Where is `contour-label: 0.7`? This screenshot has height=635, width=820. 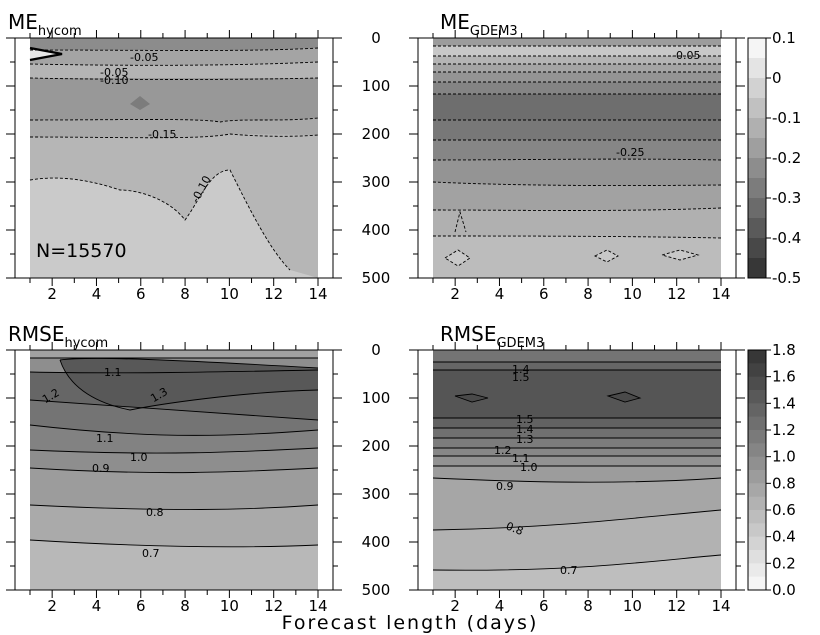 contour-label: 0.7 is located at coordinates (151, 553).